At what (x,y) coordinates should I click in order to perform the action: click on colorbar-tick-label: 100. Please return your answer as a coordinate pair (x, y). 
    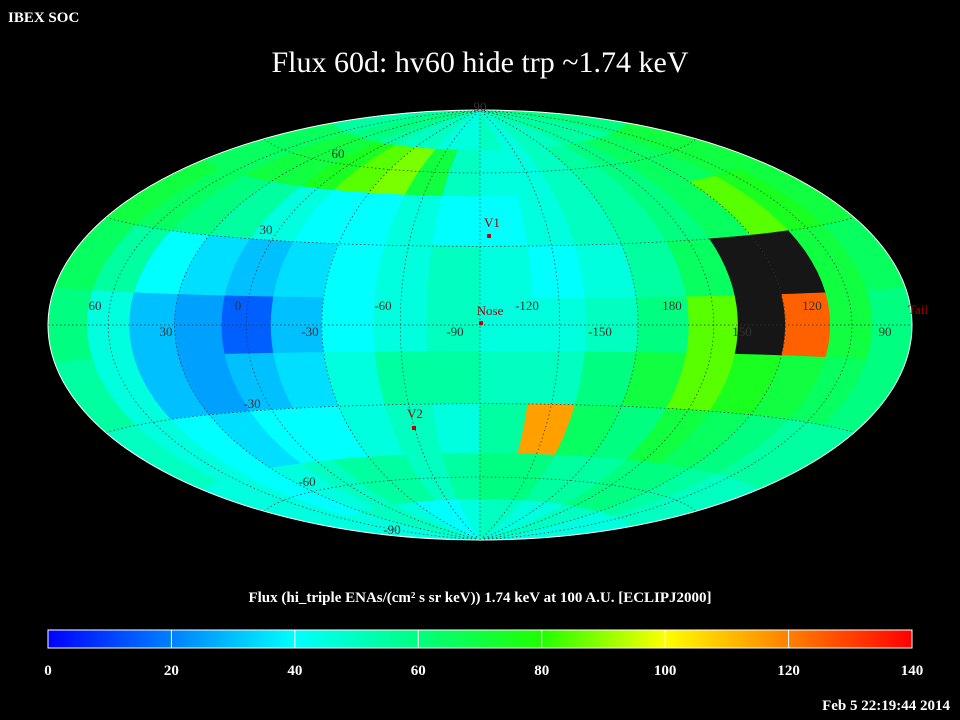
    Looking at the image, I should click on (665, 671).